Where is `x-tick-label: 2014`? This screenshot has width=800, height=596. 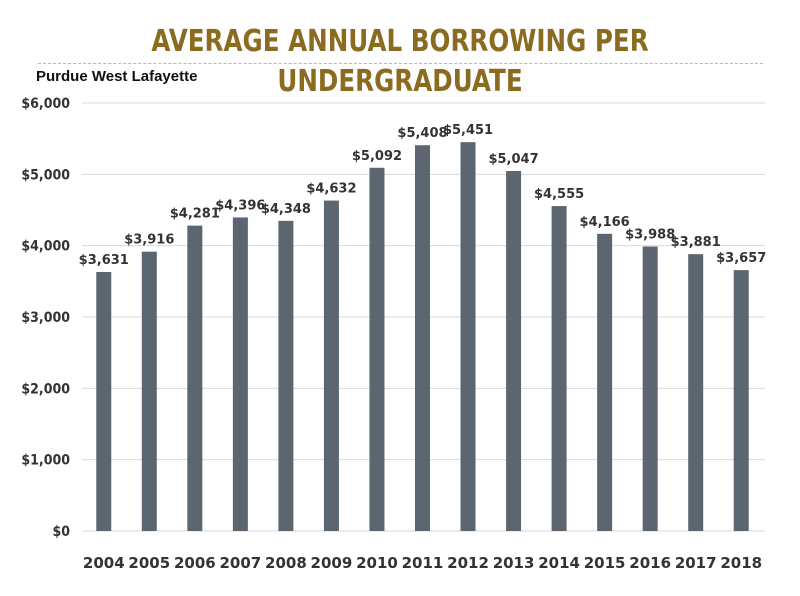
x-tick-label: 2014 is located at coordinates (559, 563).